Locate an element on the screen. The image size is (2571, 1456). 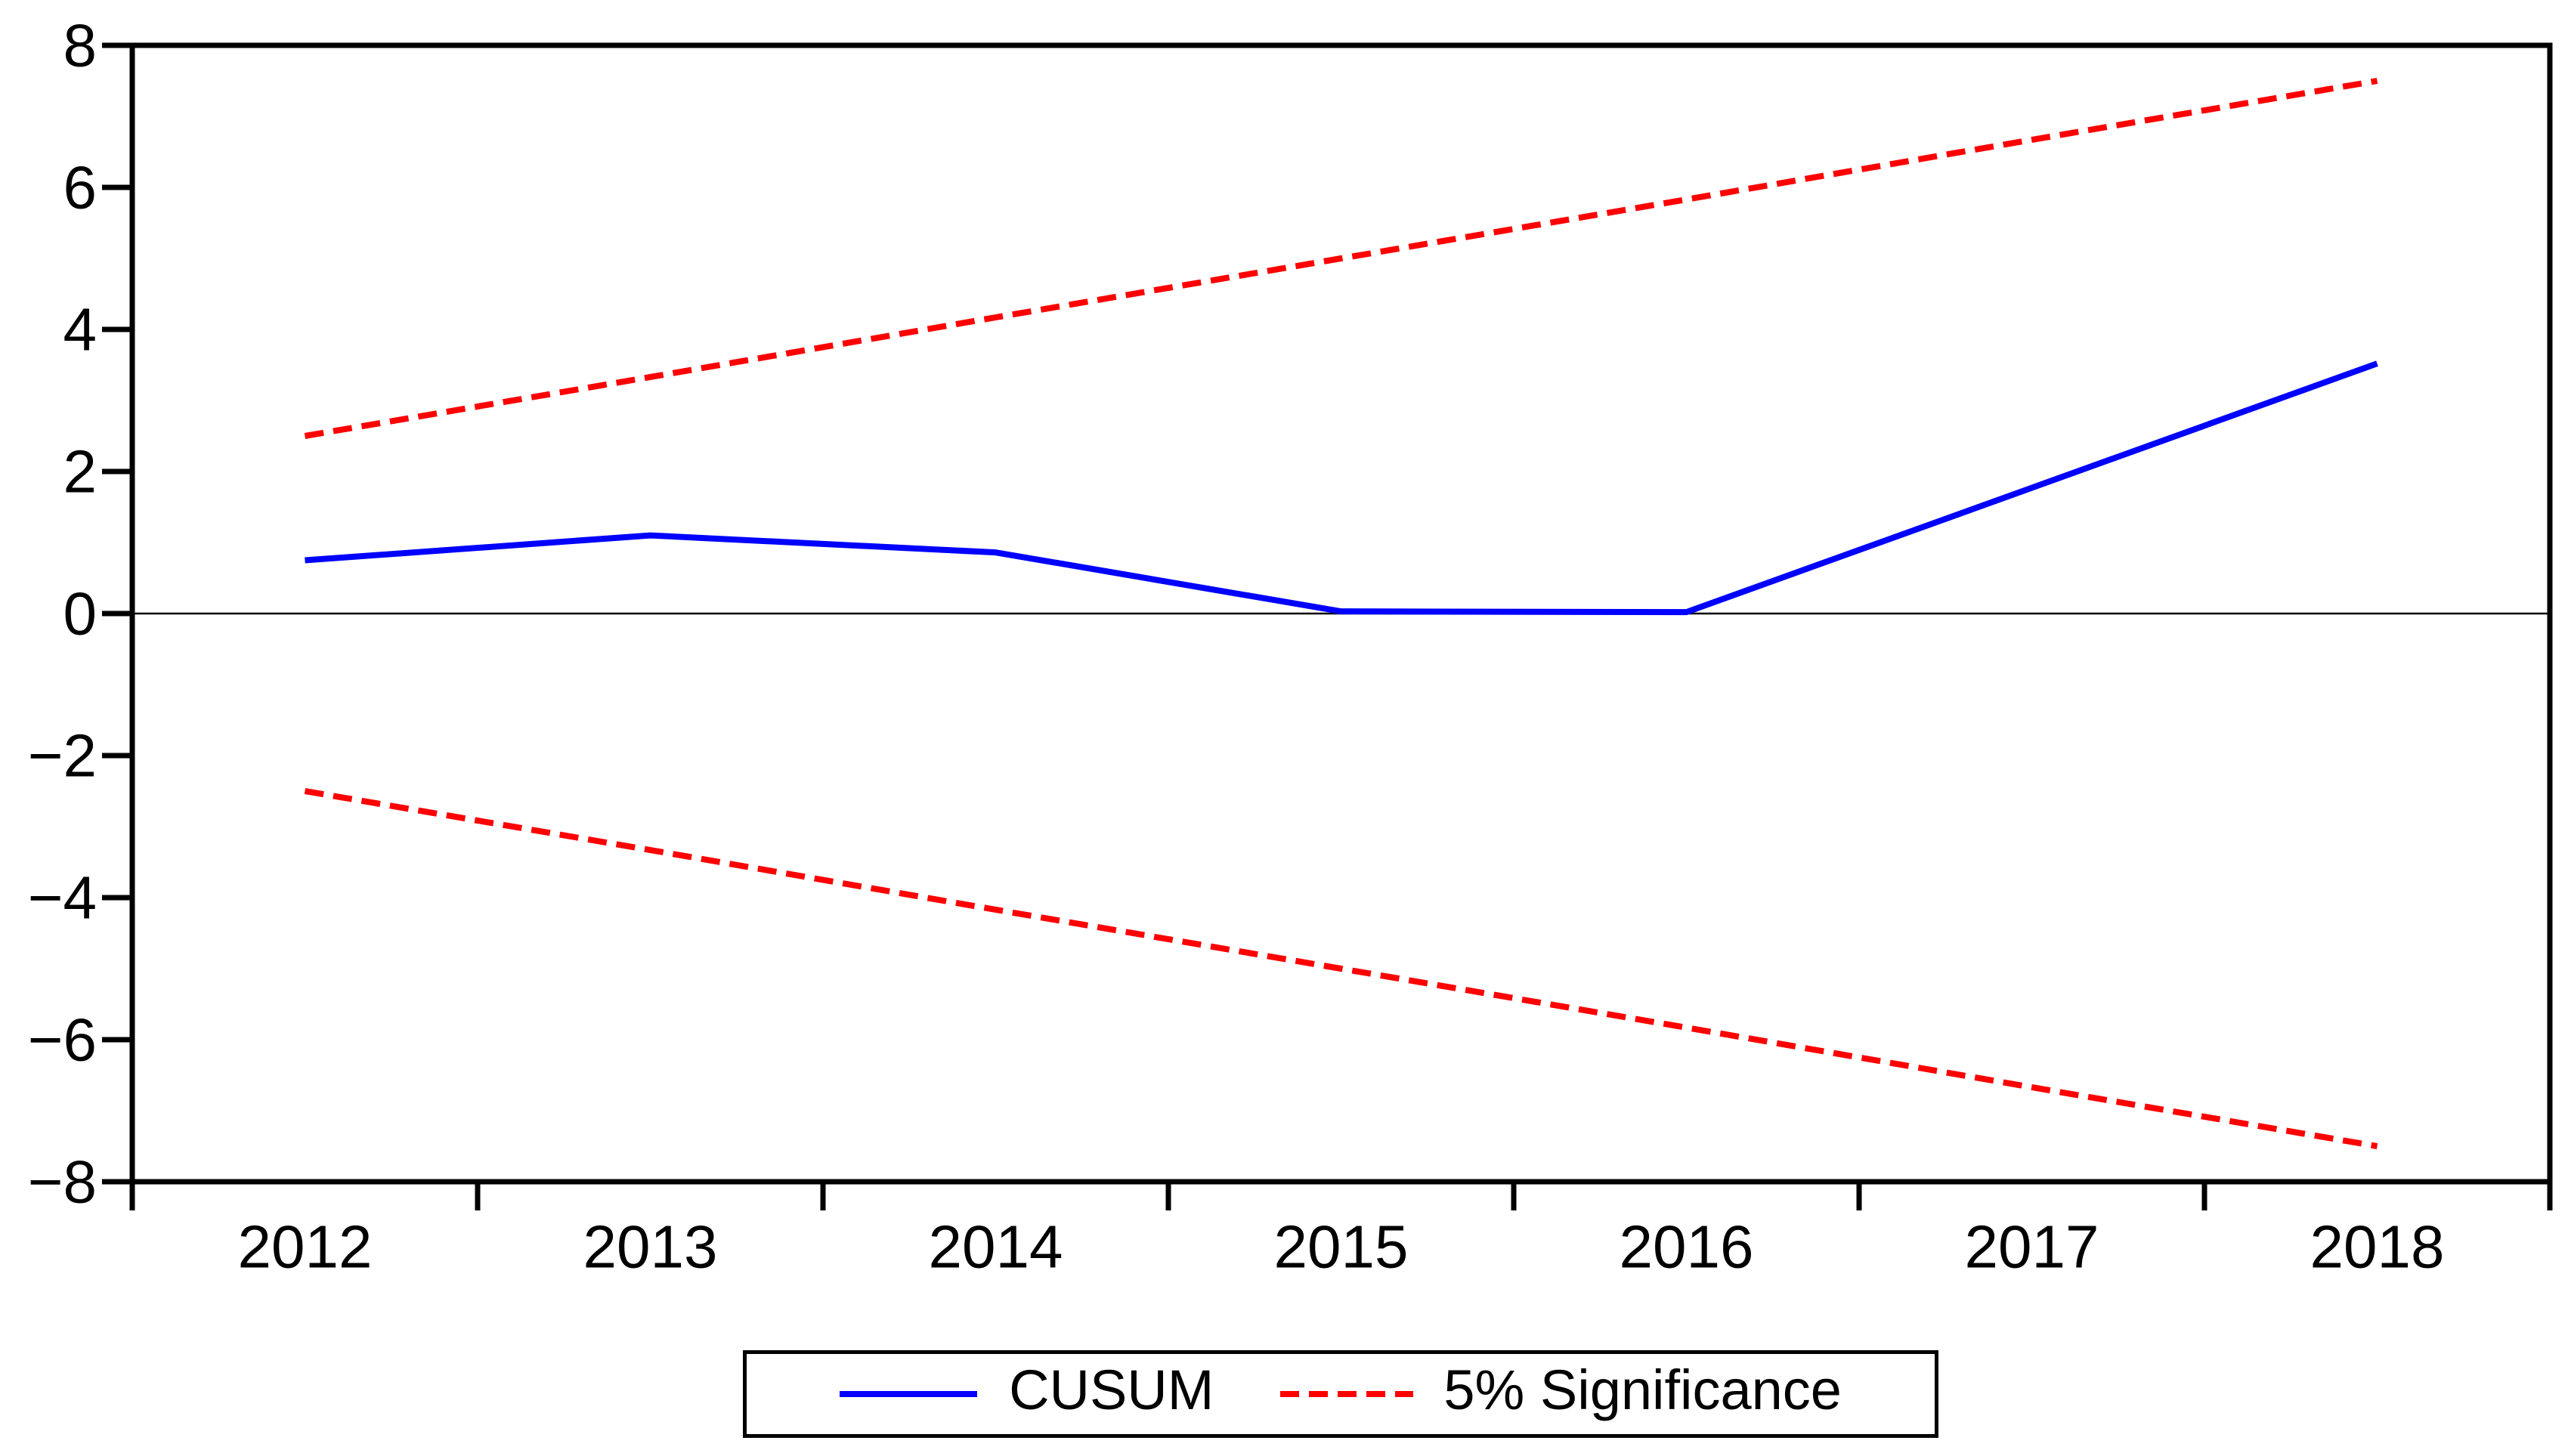
y-axis-tick-label: 2 is located at coordinates (80, 471).